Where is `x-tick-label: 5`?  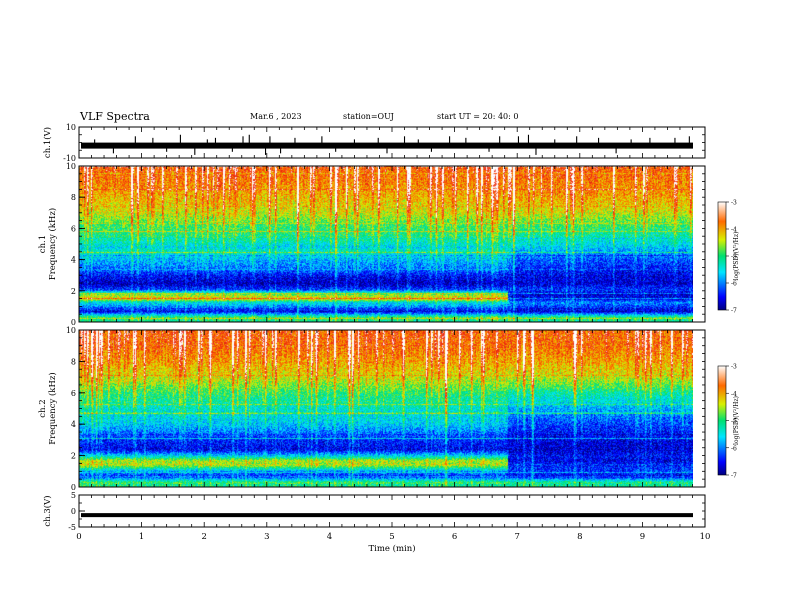
x-tick-label: 5 is located at coordinates (391, 537).